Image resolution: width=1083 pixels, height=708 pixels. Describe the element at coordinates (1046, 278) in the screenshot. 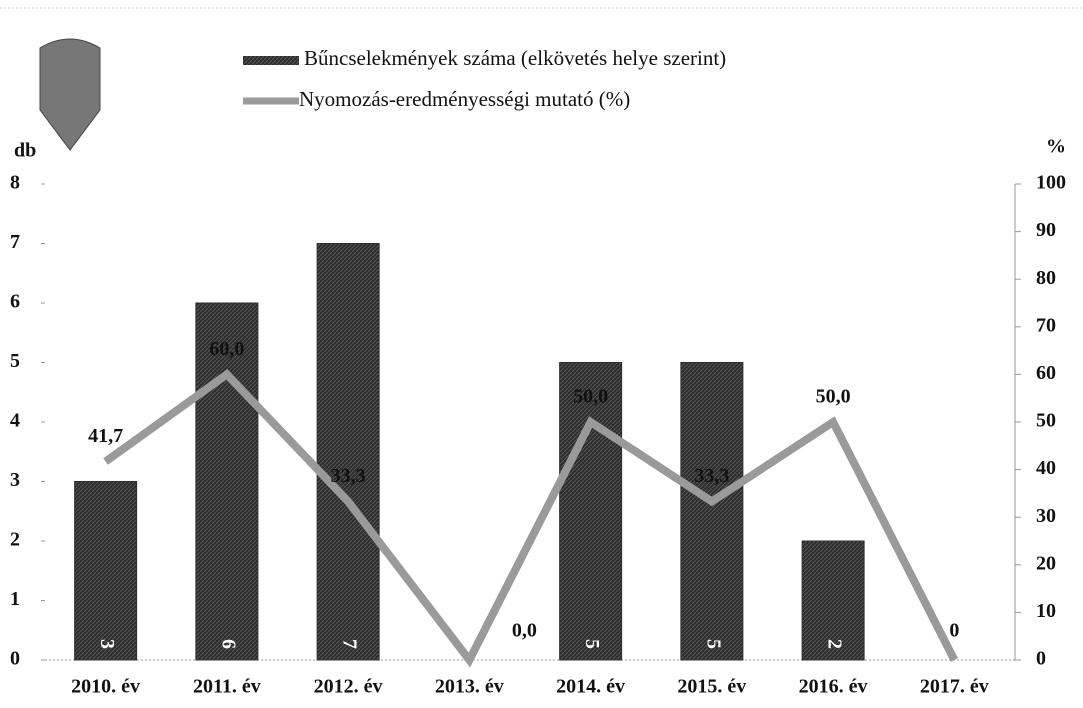

I see `y2-tick-label: 80` at that location.